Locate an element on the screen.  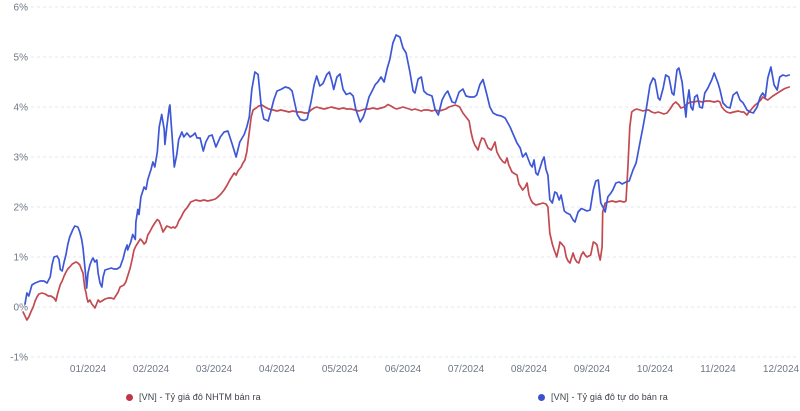
x-axis-tick-label: 08/2024 is located at coordinates (529, 369).